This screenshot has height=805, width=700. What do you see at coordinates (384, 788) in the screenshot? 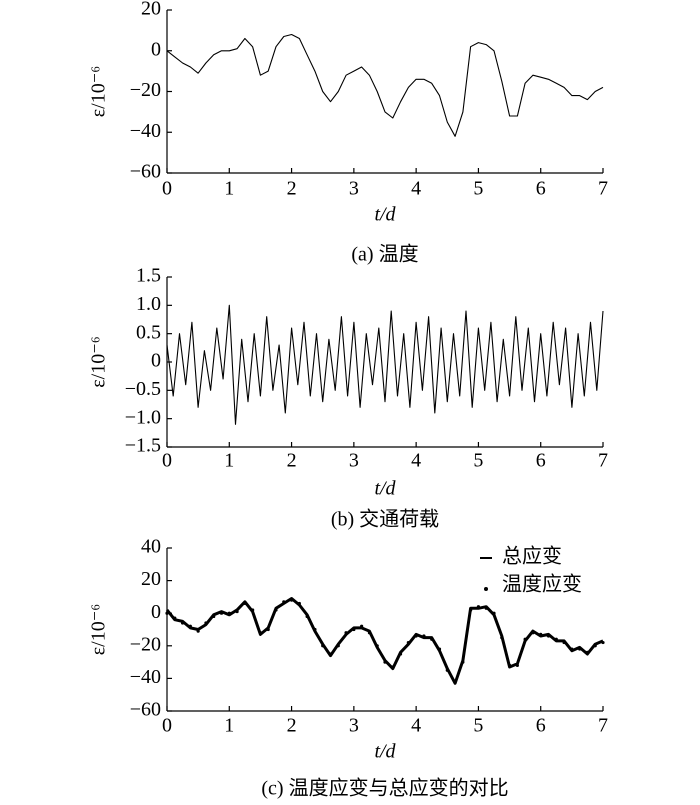
I see `caption: (c) 温度应变与总应变的对比` at bounding box center [384, 788].